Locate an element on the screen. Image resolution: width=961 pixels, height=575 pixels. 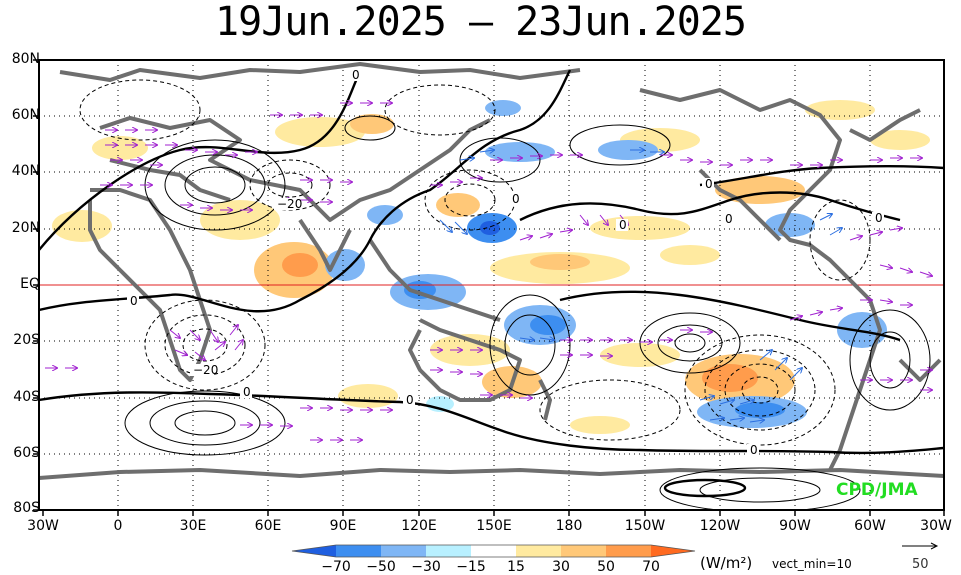
colorbar-unit: (W/m²) is located at coordinates (726, 563).